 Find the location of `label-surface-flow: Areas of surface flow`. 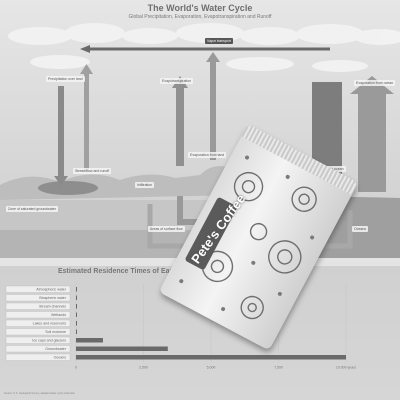

label-surface-flow: Areas of surface flow is located at coordinates (166, 229).